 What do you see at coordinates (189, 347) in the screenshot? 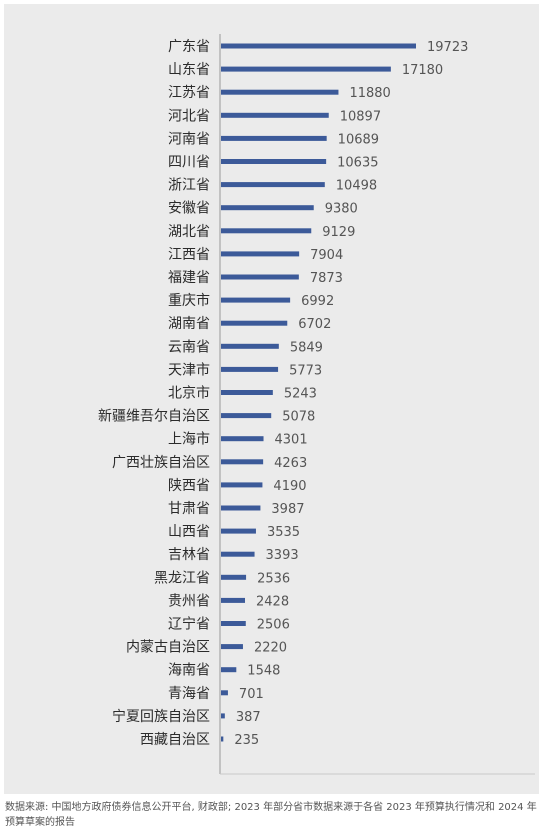
I see `category-label: 云南省` at bounding box center [189, 347].